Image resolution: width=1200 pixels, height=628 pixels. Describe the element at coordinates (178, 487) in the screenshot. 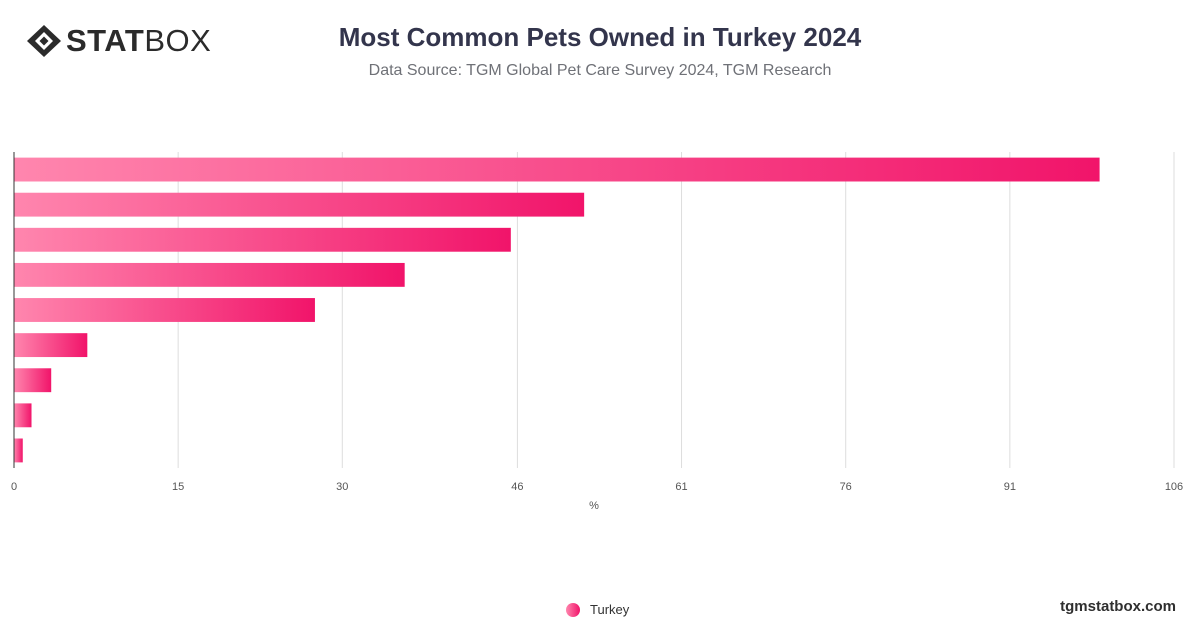

I see `x-tick-label: 15` at that location.